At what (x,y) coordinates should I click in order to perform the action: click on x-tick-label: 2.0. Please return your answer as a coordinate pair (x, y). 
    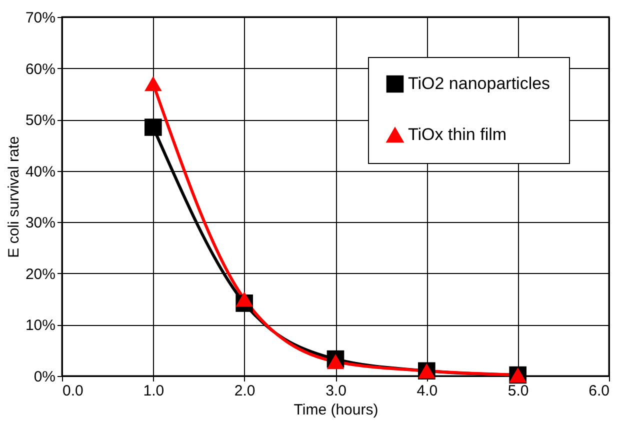
    Looking at the image, I should click on (245, 391).